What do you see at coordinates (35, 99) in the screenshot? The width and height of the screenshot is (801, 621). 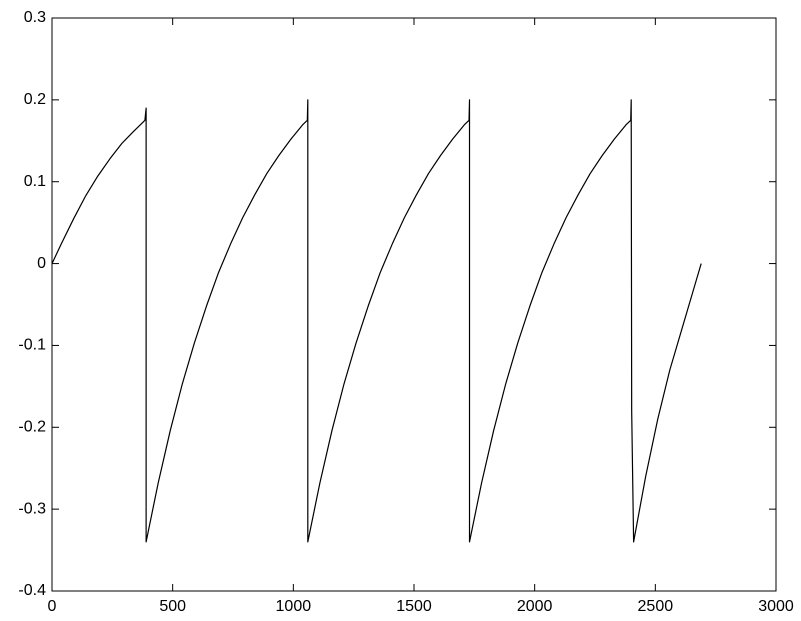 I see `y-tick-label: 0.2` at bounding box center [35, 99].